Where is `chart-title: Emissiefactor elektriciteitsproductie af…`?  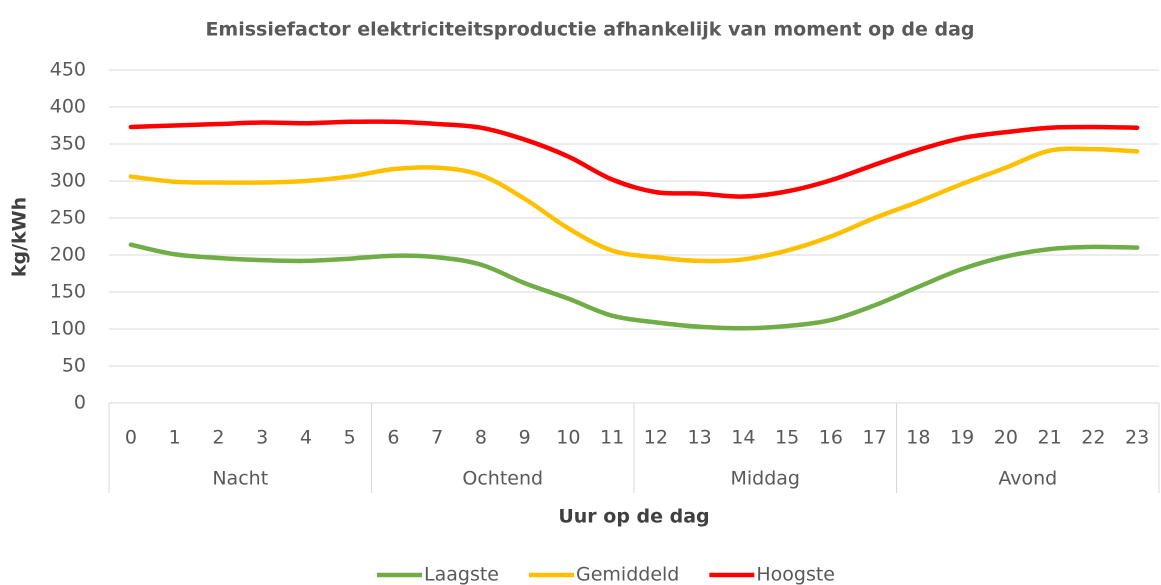
chart-title: Emissiefactor elektriciteitsproductie af… is located at coordinates (589, 30).